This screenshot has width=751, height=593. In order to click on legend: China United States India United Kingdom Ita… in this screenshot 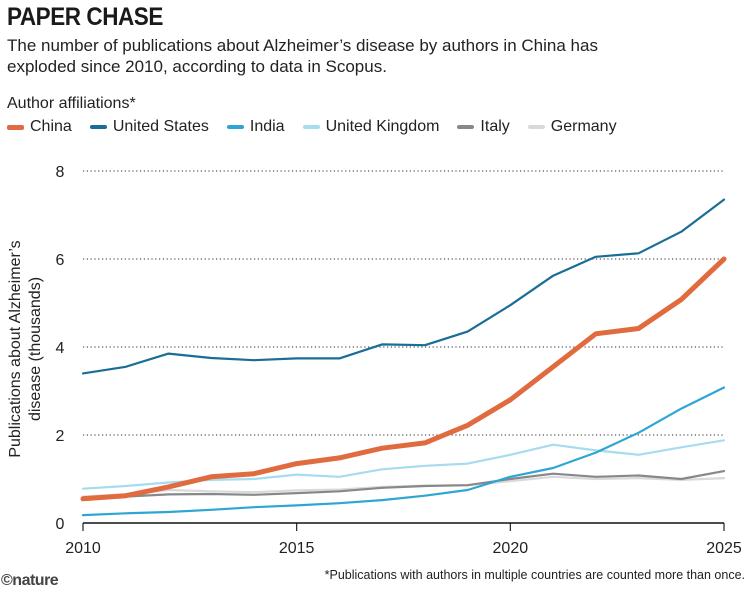, I will do `click(321, 127)`.